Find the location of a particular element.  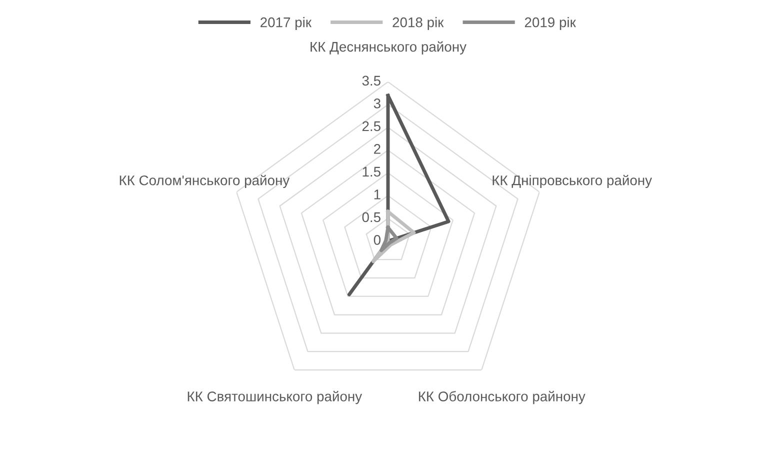

y-tick-label: 1 is located at coordinates (377, 195).